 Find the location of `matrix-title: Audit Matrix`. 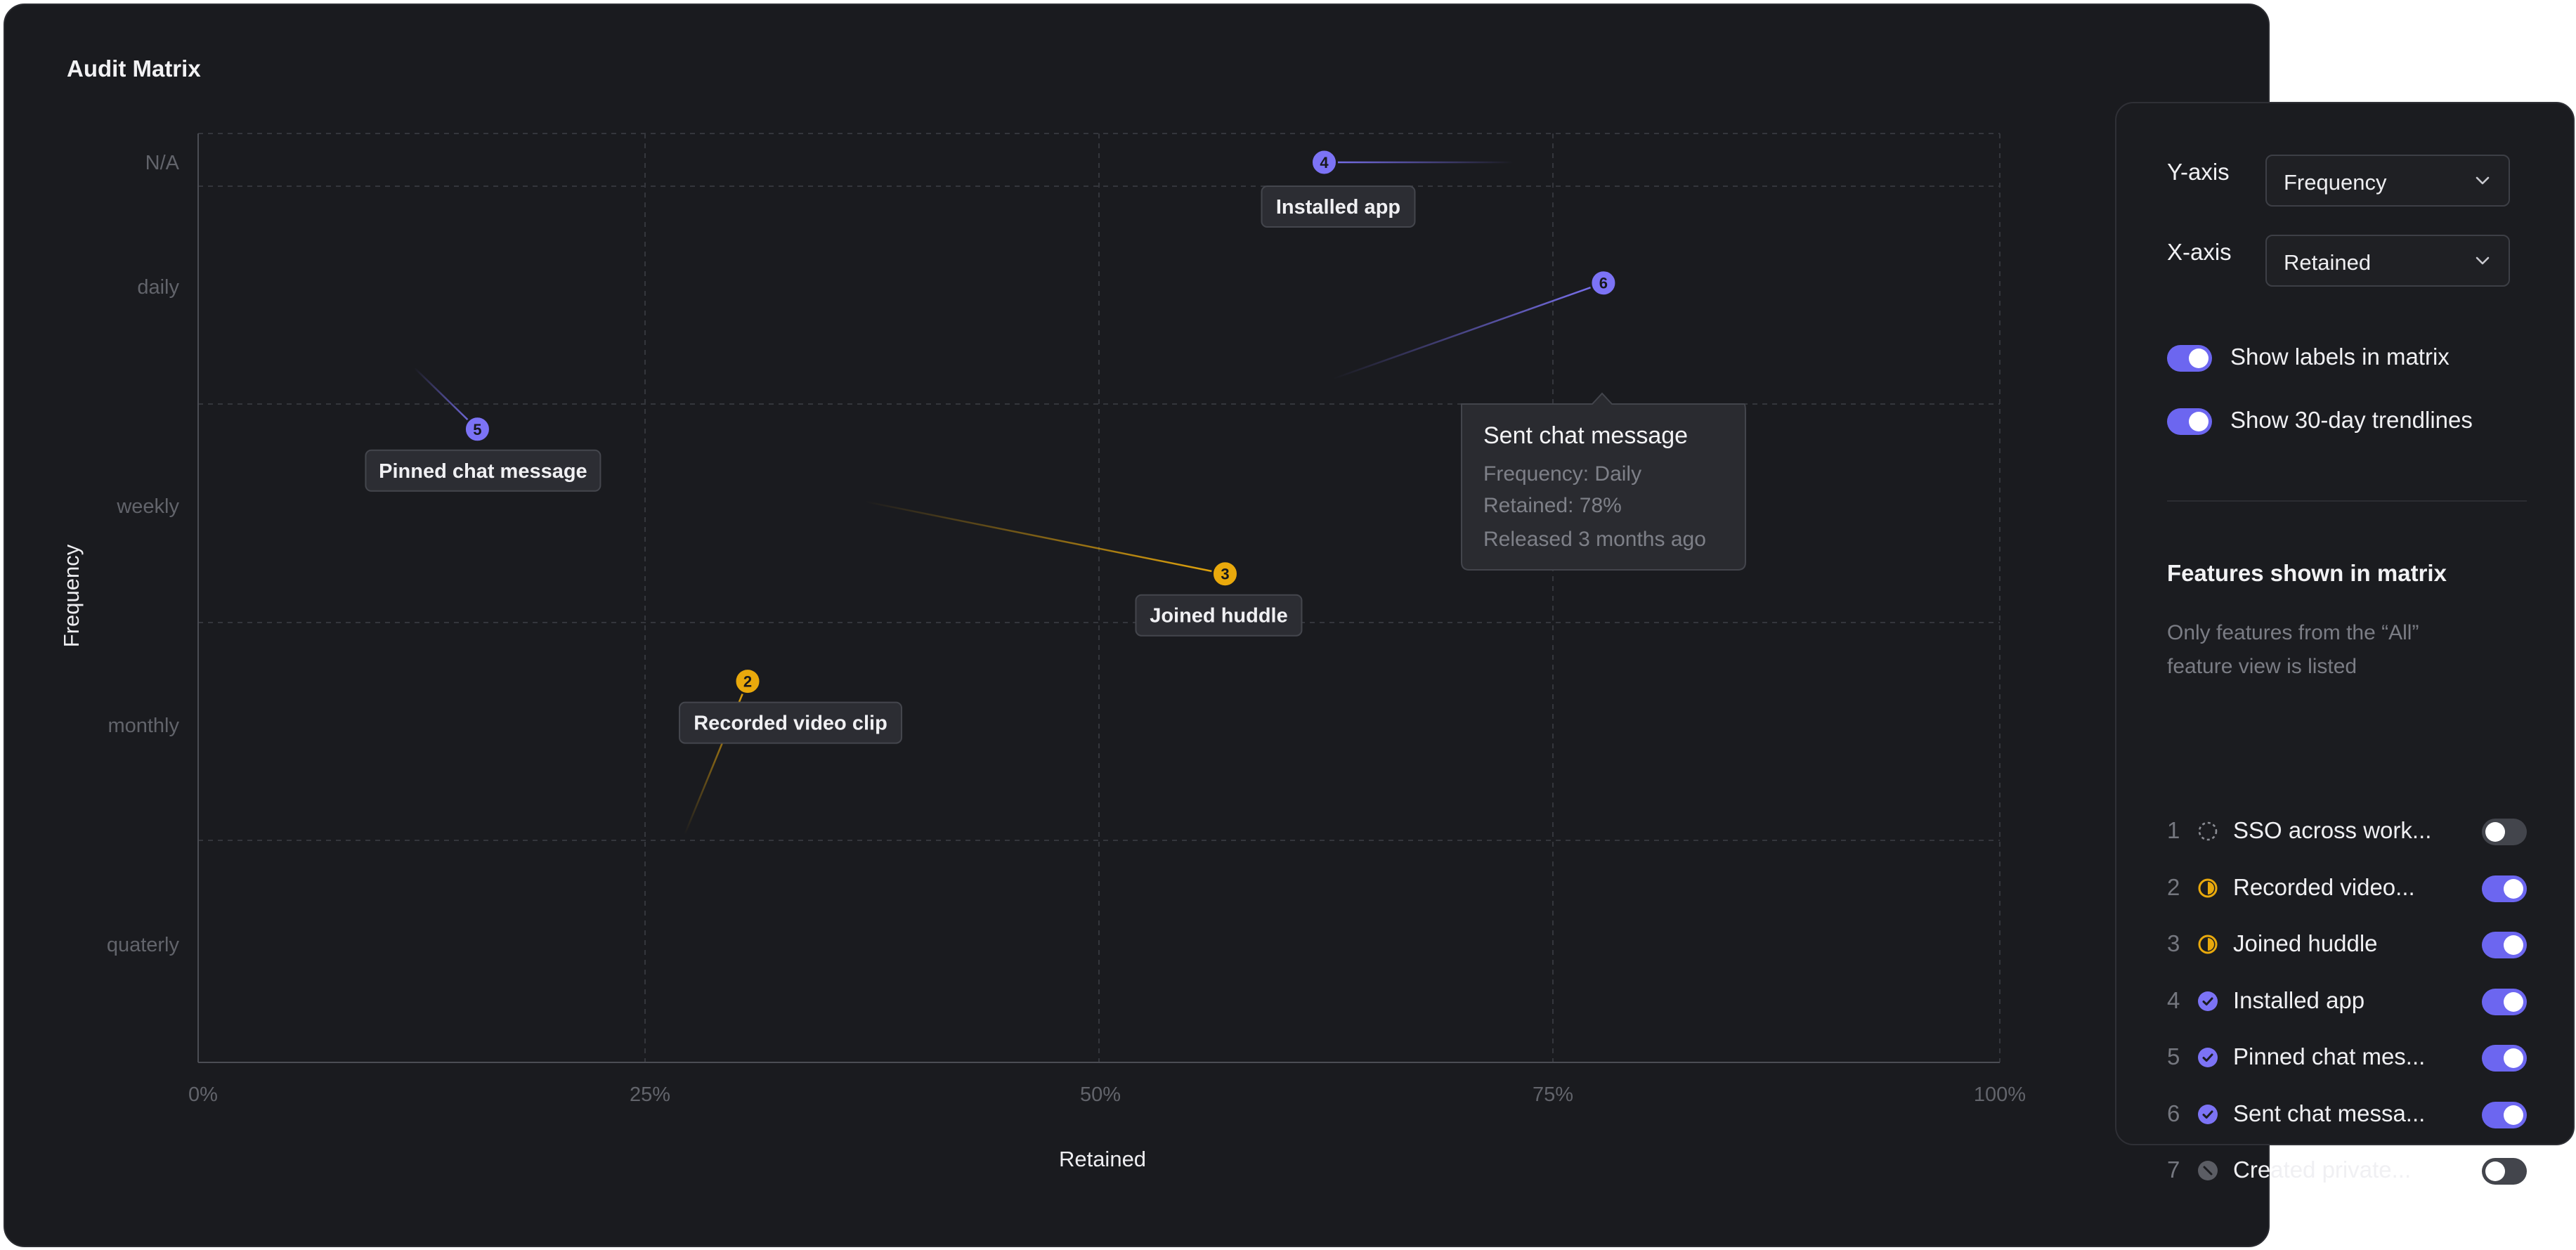

matrix-title: Audit Matrix is located at coordinates (134, 69).